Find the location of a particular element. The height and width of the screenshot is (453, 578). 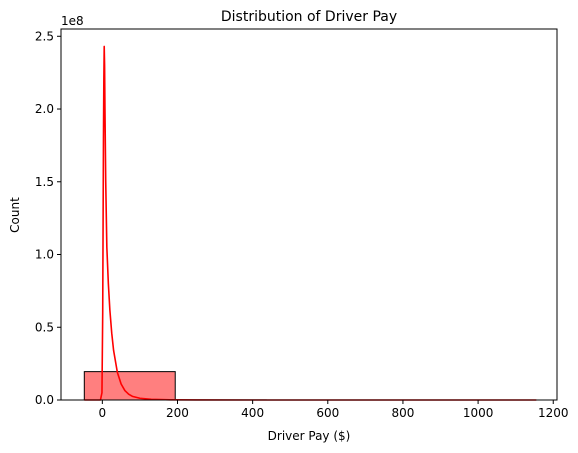

x-axis-label: Driver Pay ($) is located at coordinates (309, 436).